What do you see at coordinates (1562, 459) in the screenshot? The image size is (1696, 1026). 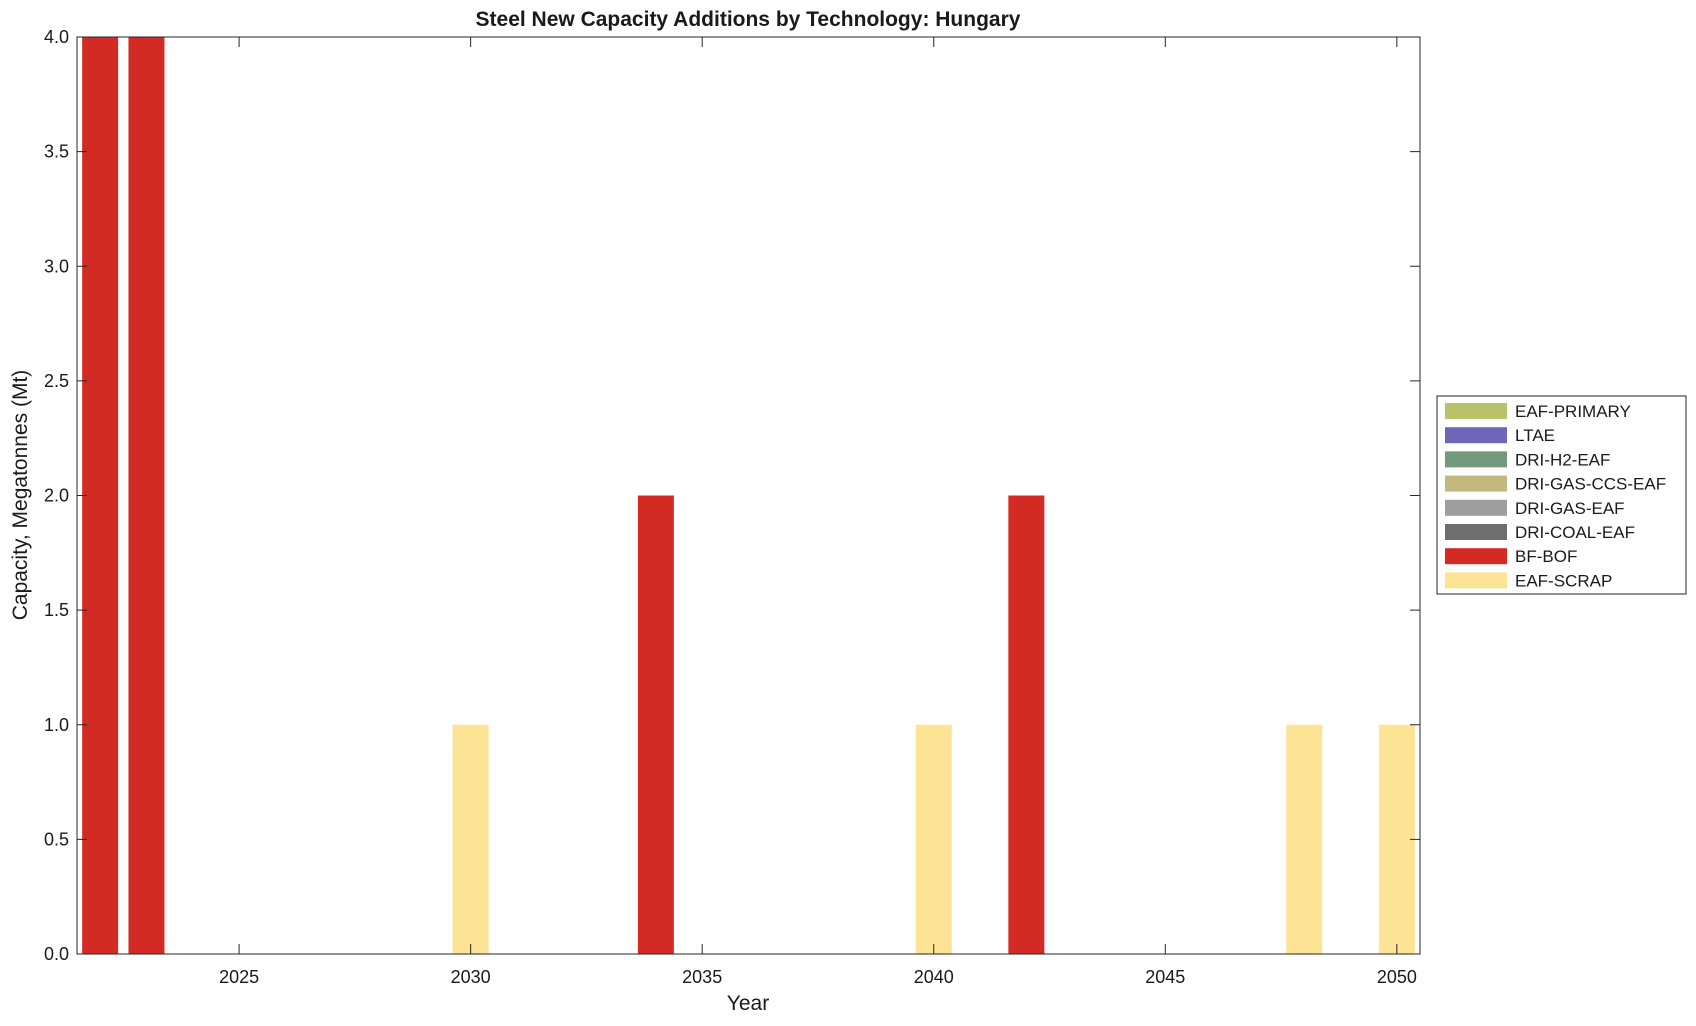 I see `legend-label-dri-h2-eaf: DRI-H2-EAF` at bounding box center [1562, 459].